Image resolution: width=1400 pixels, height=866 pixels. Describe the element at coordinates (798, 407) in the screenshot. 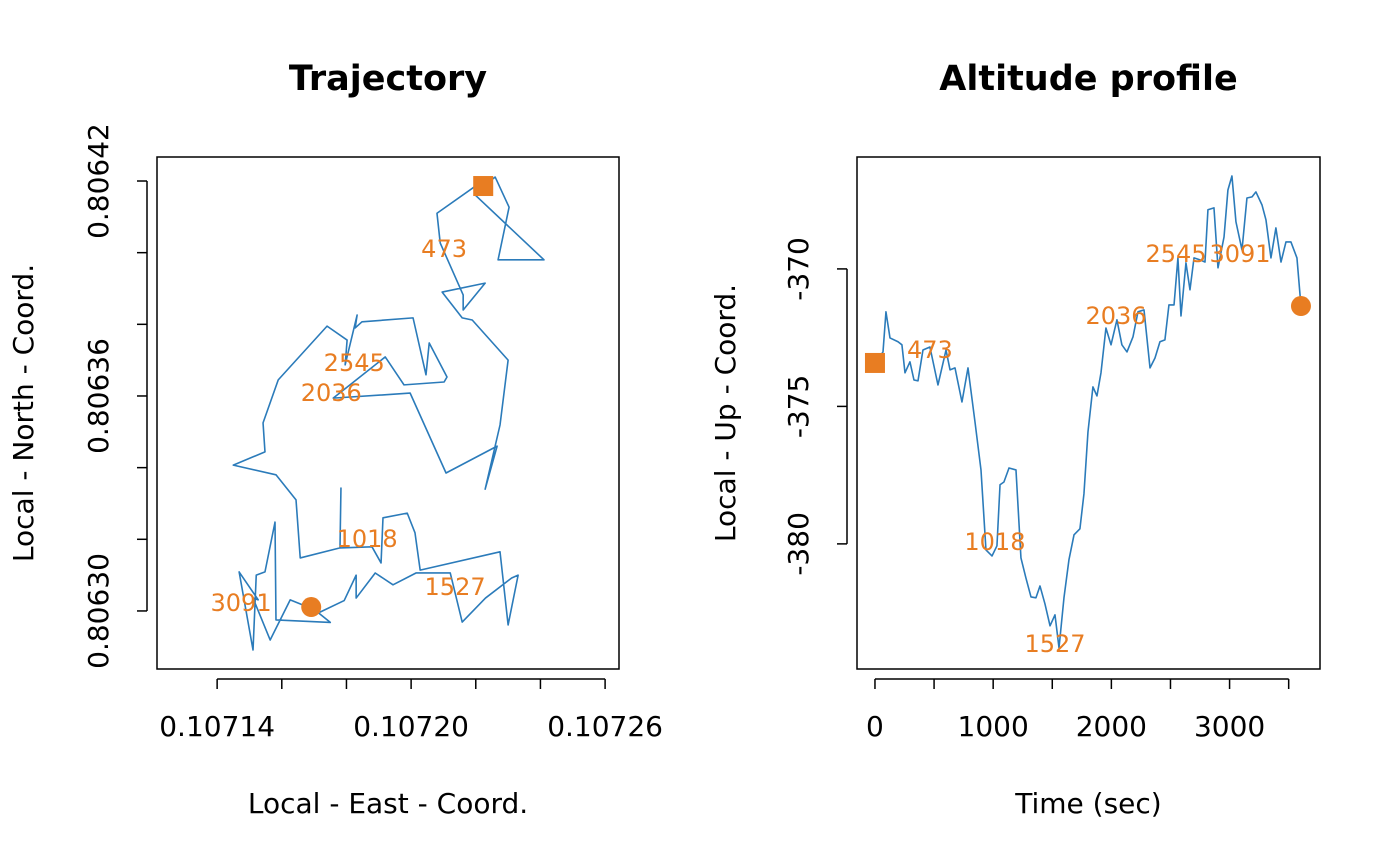

I see `y-tick-label: -375` at that location.